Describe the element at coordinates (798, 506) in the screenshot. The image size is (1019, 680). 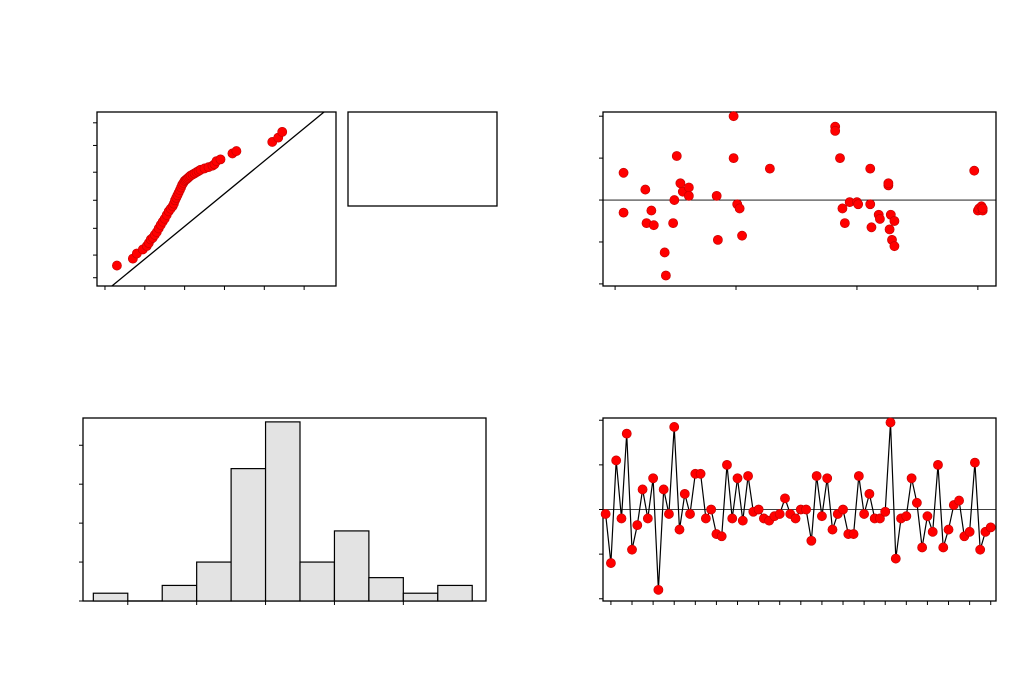
I see `order-series-line` at that location.